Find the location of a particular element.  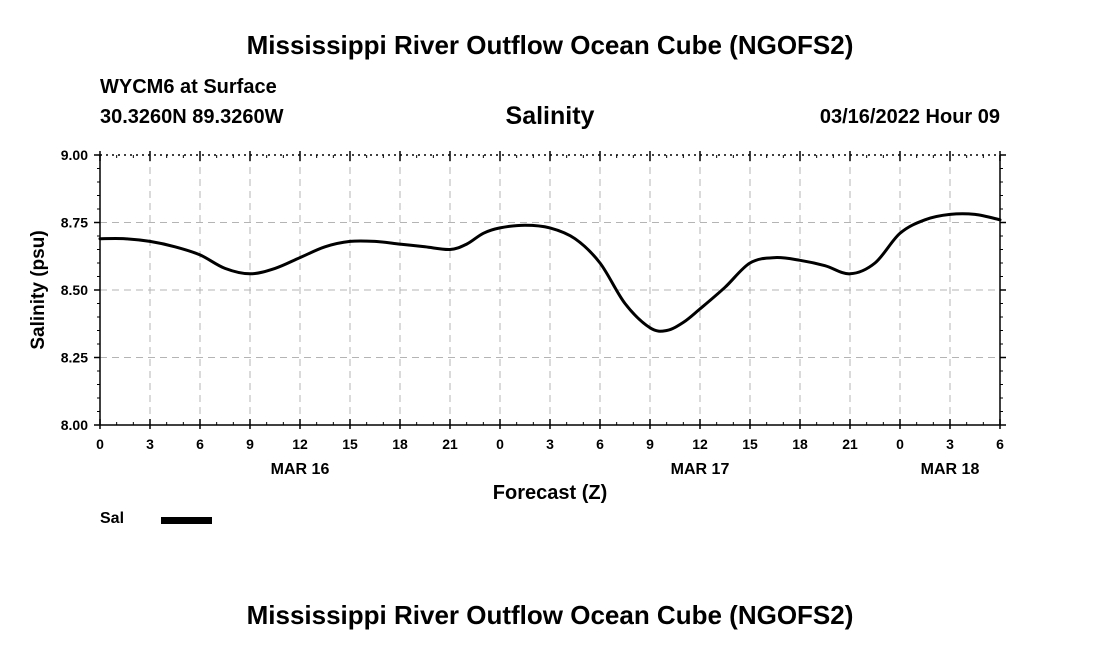

station-label: WYCM6 at Surface is located at coordinates (188, 87).